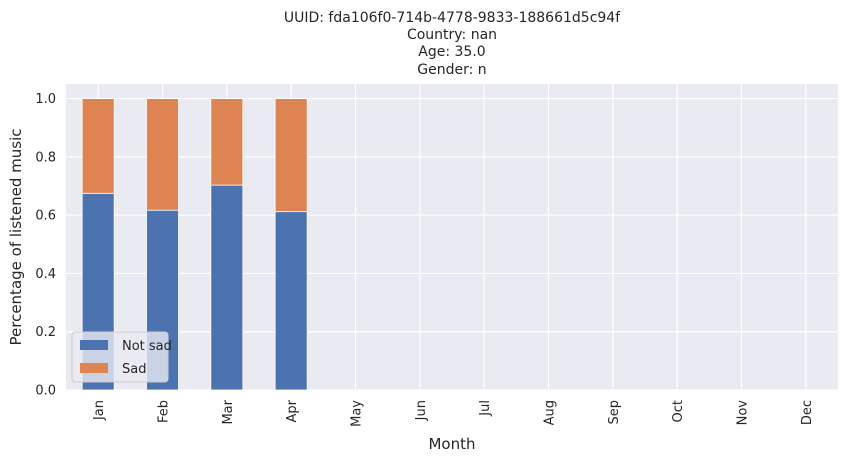  What do you see at coordinates (45, 391) in the screenshot?
I see `y-tick-label: 0.0` at bounding box center [45, 391].